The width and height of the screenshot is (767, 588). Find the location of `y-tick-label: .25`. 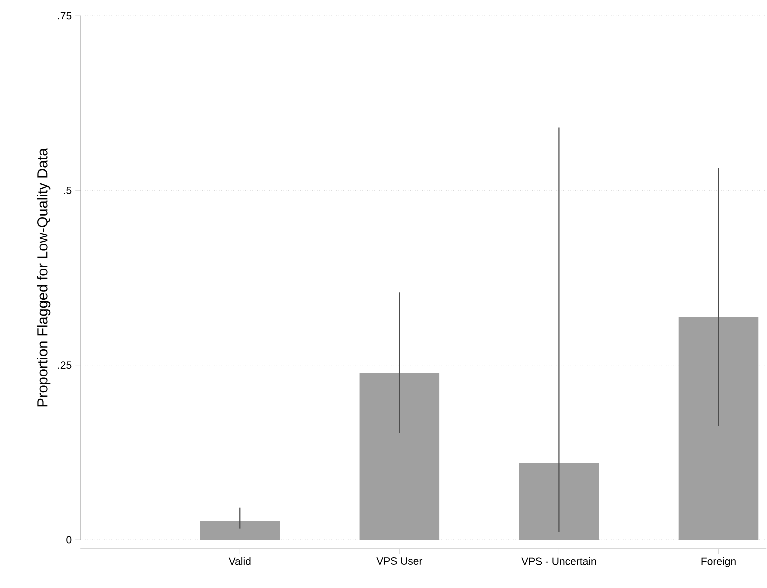

y-tick-label: .25 is located at coordinates (65, 366).